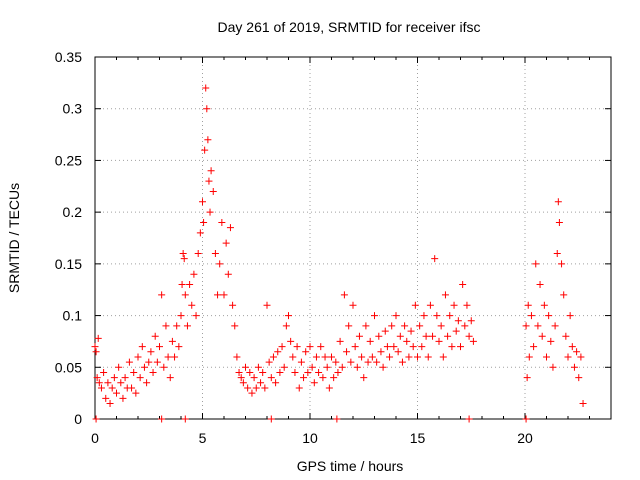 The height and width of the screenshot is (480, 640). Describe the element at coordinates (68, 367) in the screenshot. I see `y-tick-label: 0.05` at that location.